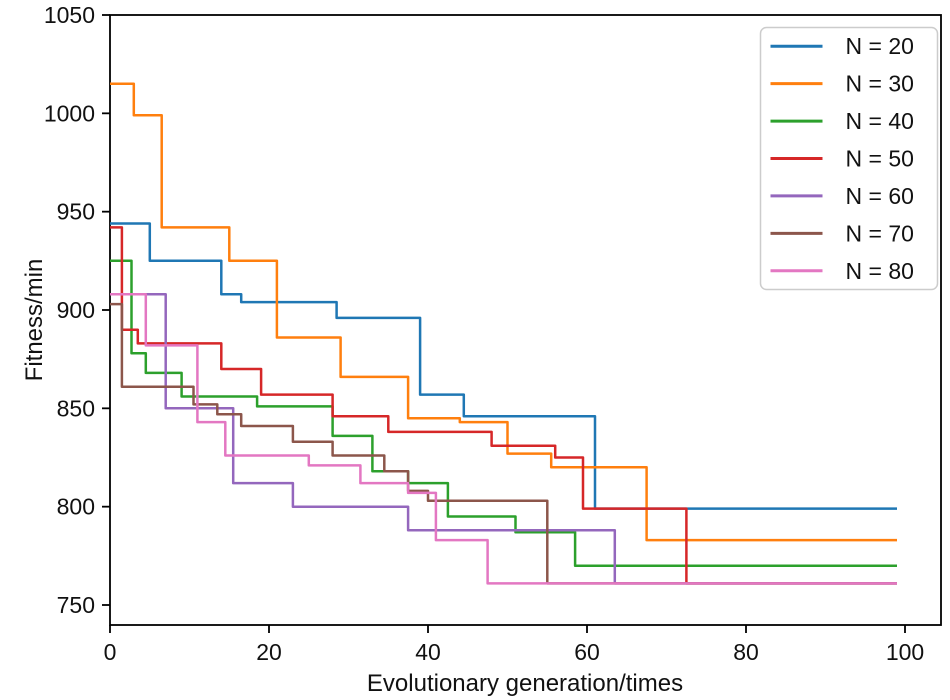 The height and width of the screenshot is (700, 950). What do you see at coordinates (76, 212) in the screenshot?
I see `y-tick-label: 950` at bounding box center [76, 212].